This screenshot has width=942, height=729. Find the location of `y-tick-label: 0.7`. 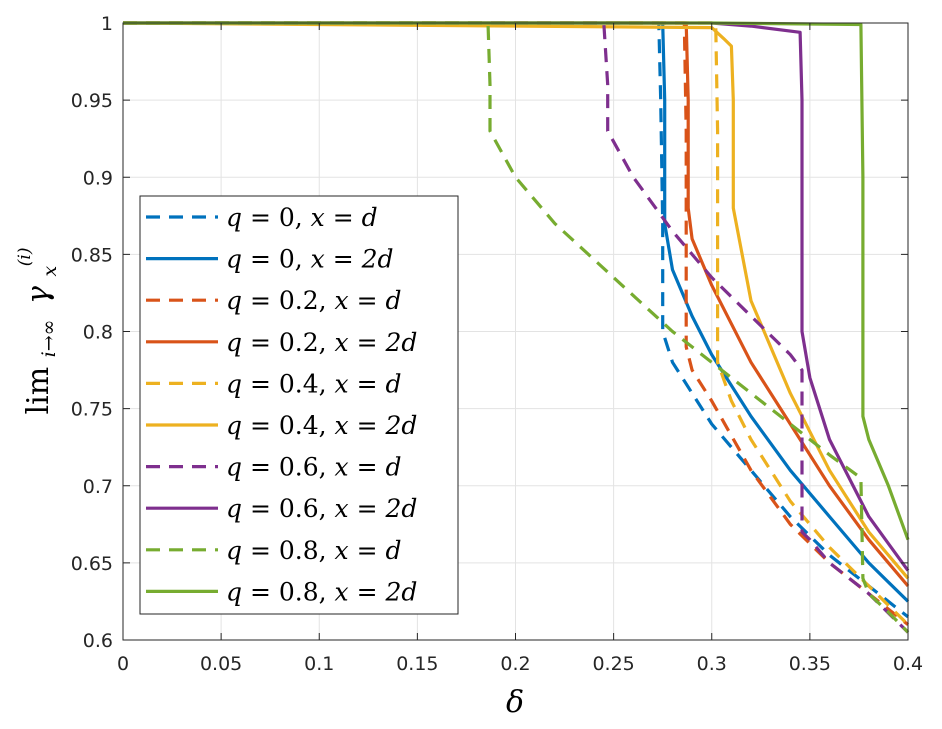

y-tick-label: 0.7 is located at coordinates (98, 487).